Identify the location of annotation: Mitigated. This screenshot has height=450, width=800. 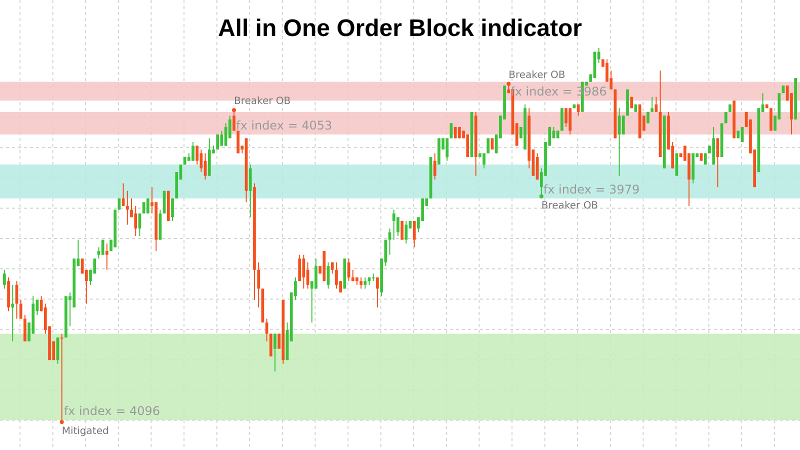
(85, 431).